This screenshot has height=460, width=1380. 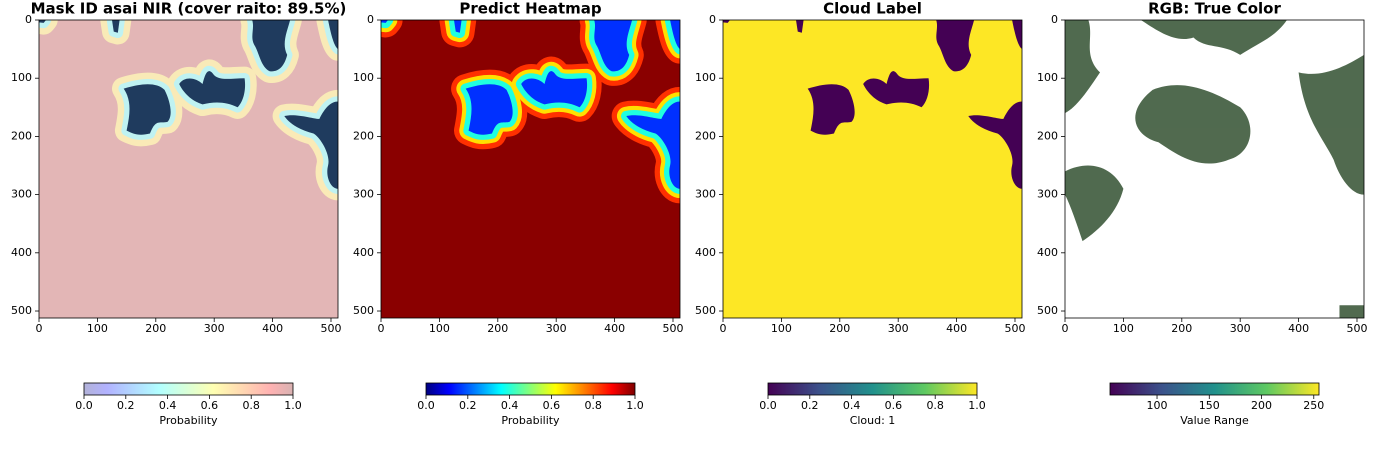 What do you see at coordinates (1209, 405) in the screenshot?
I see `colorbar-tick-label: 150` at bounding box center [1209, 405].